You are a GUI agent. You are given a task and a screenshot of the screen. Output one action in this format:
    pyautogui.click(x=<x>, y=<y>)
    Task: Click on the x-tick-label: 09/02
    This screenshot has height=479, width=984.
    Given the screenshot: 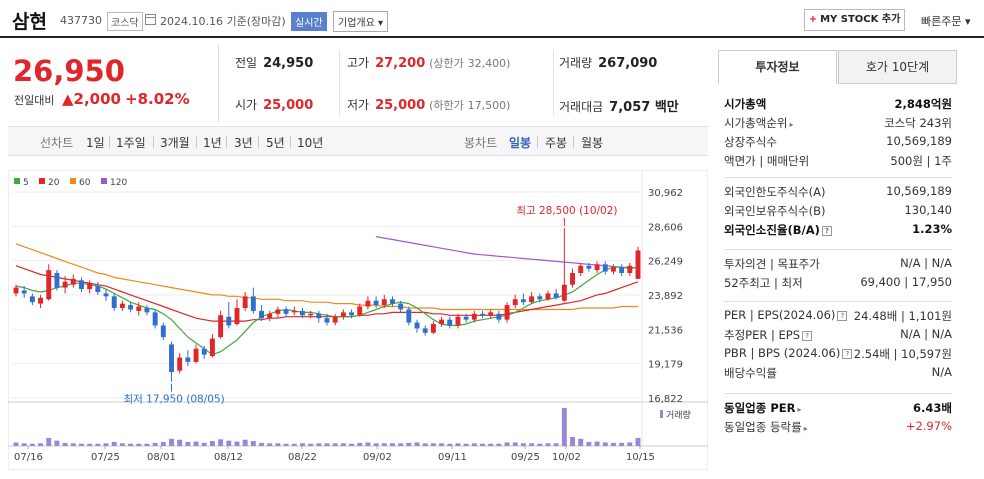 What is the action you would take?
    pyautogui.click(x=377, y=457)
    